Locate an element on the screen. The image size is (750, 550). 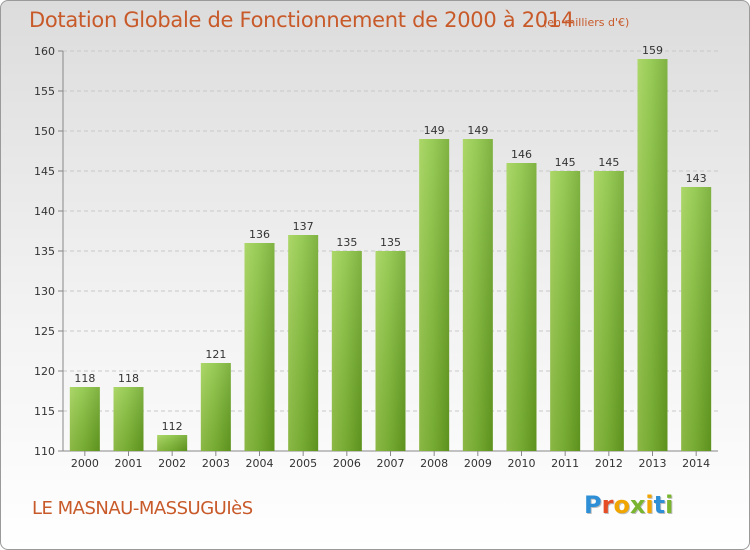
bar-value-label: 137 is located at coordinates (303, 226).